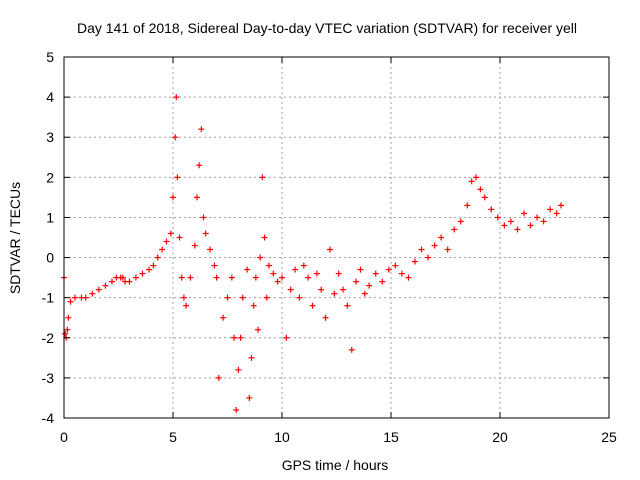 Image resolution: width=640 pixels, height=480 pixels. What do you see at coordinates (335, 465) in the screenshot?
I see `x-axis-label: GPS time / hours` at bounding box center [335, 465].